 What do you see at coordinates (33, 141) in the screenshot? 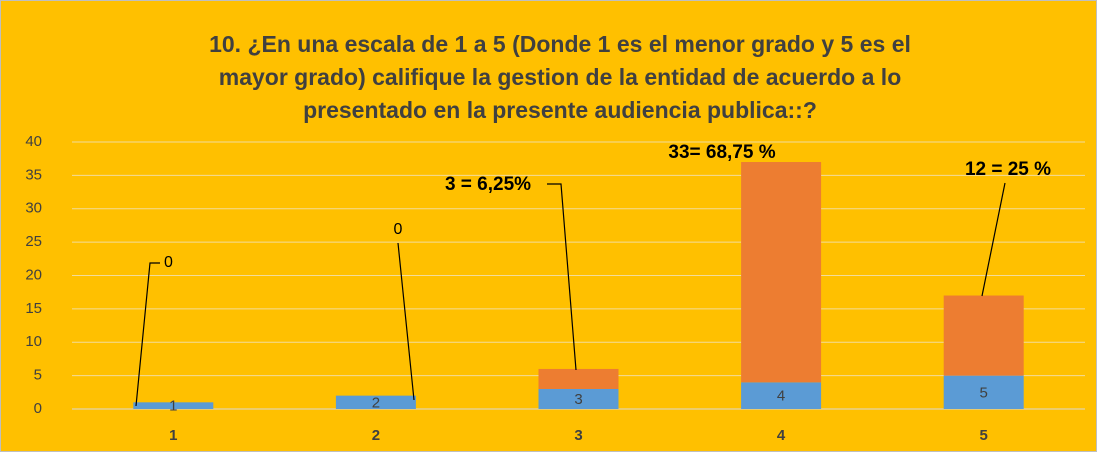
I see `y-tick-label: 40` at bounding box center [33, 141].